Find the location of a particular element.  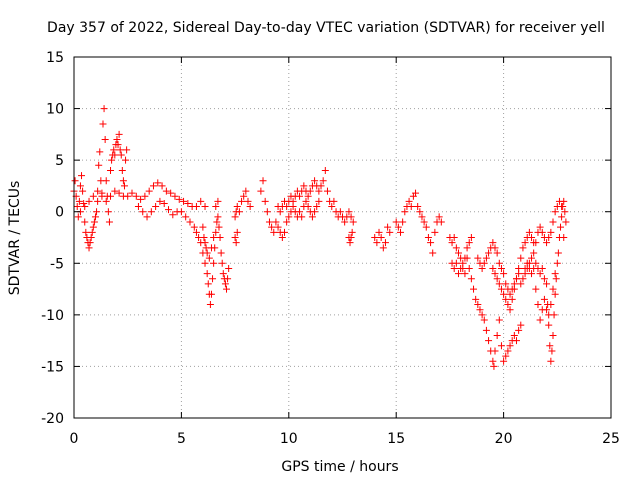

x-tick-label: 15 is located at coordinates (396, 439).